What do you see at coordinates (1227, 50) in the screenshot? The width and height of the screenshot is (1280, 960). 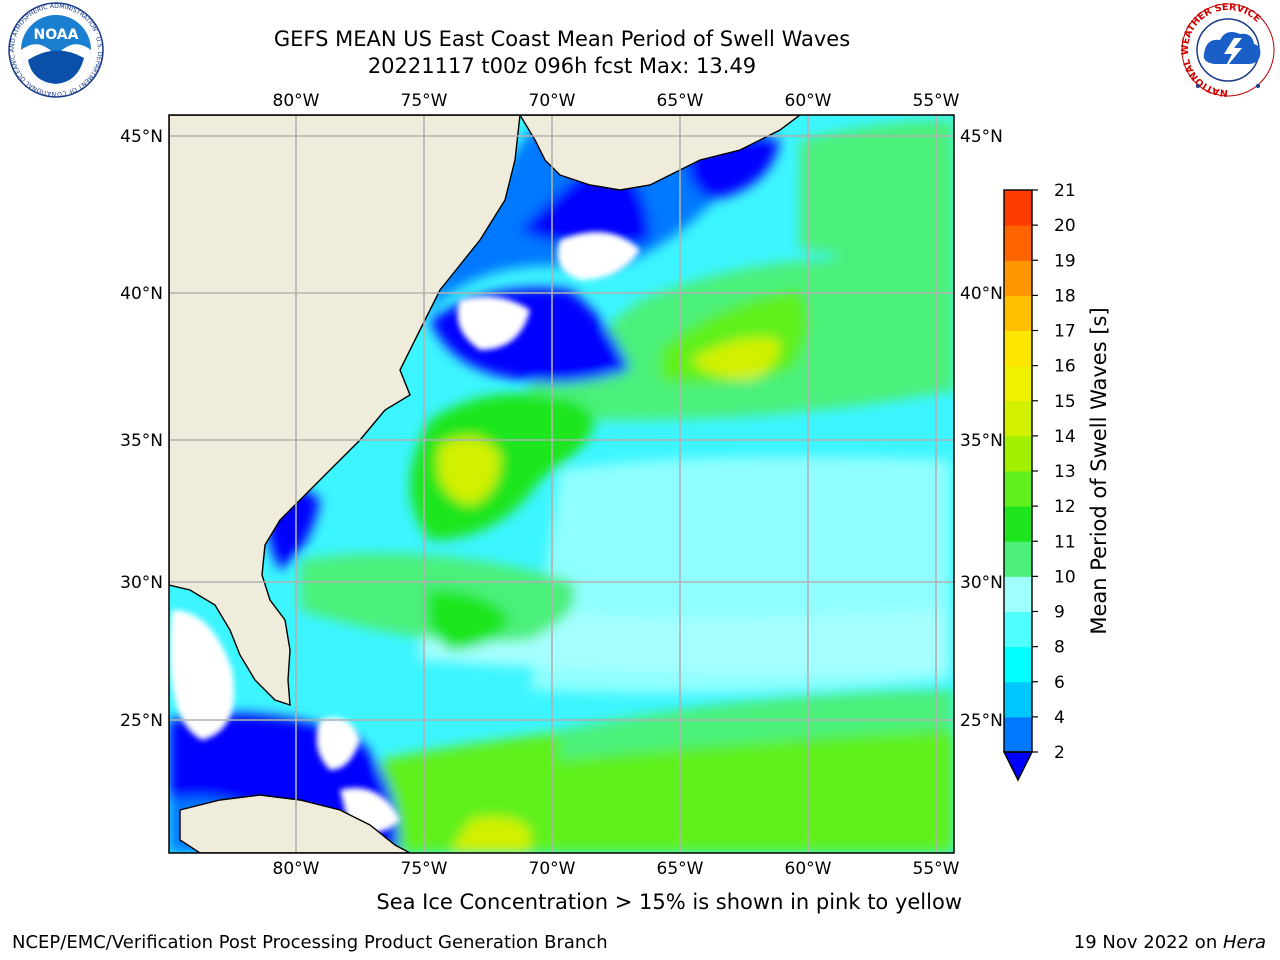 I see `nws-logo: NATIONAL WEATHER SERVICE` at bounding box center [1227, 50].